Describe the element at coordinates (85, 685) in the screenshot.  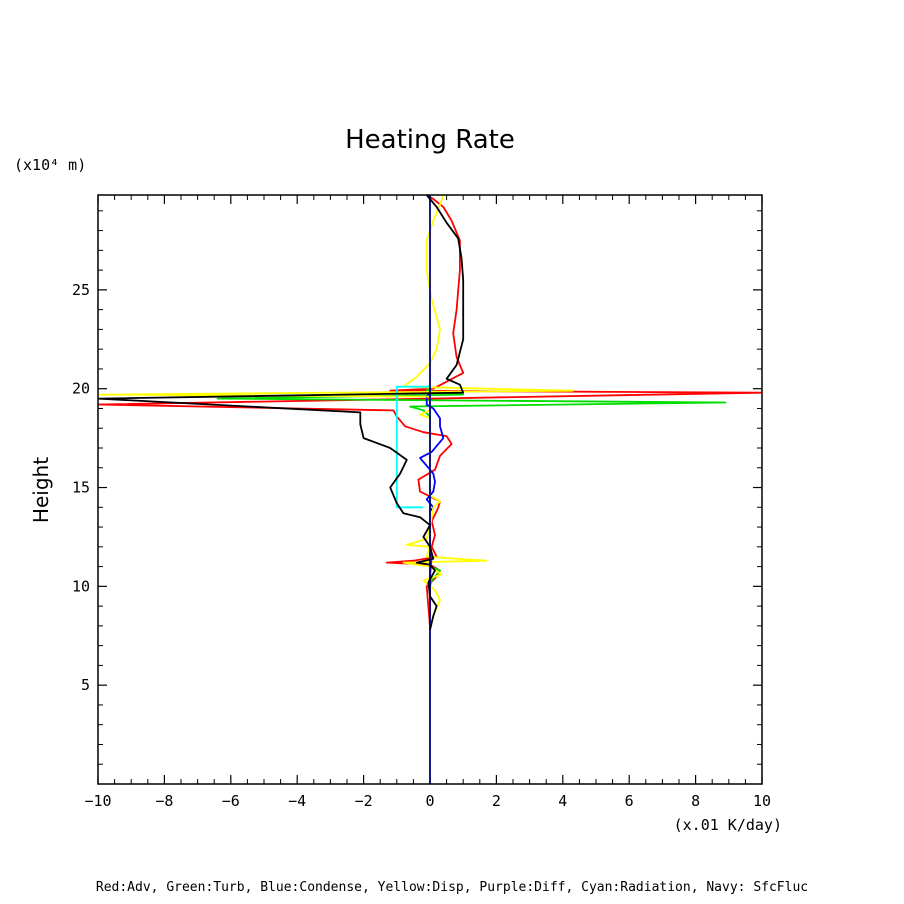
I see `y-tick-label: 5` at that location.